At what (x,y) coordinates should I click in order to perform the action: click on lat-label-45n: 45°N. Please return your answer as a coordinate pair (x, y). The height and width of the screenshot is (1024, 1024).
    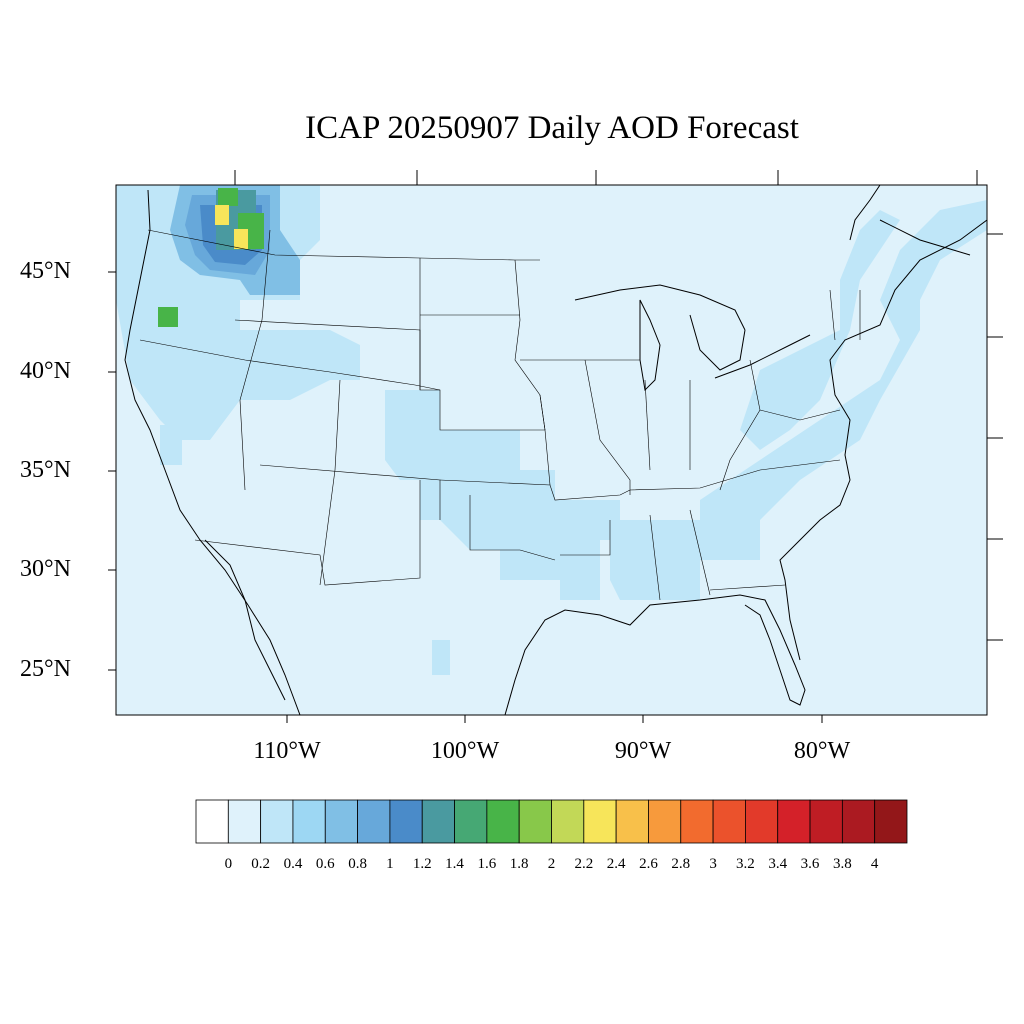
    Looking at the image, I should click on (45, 271).